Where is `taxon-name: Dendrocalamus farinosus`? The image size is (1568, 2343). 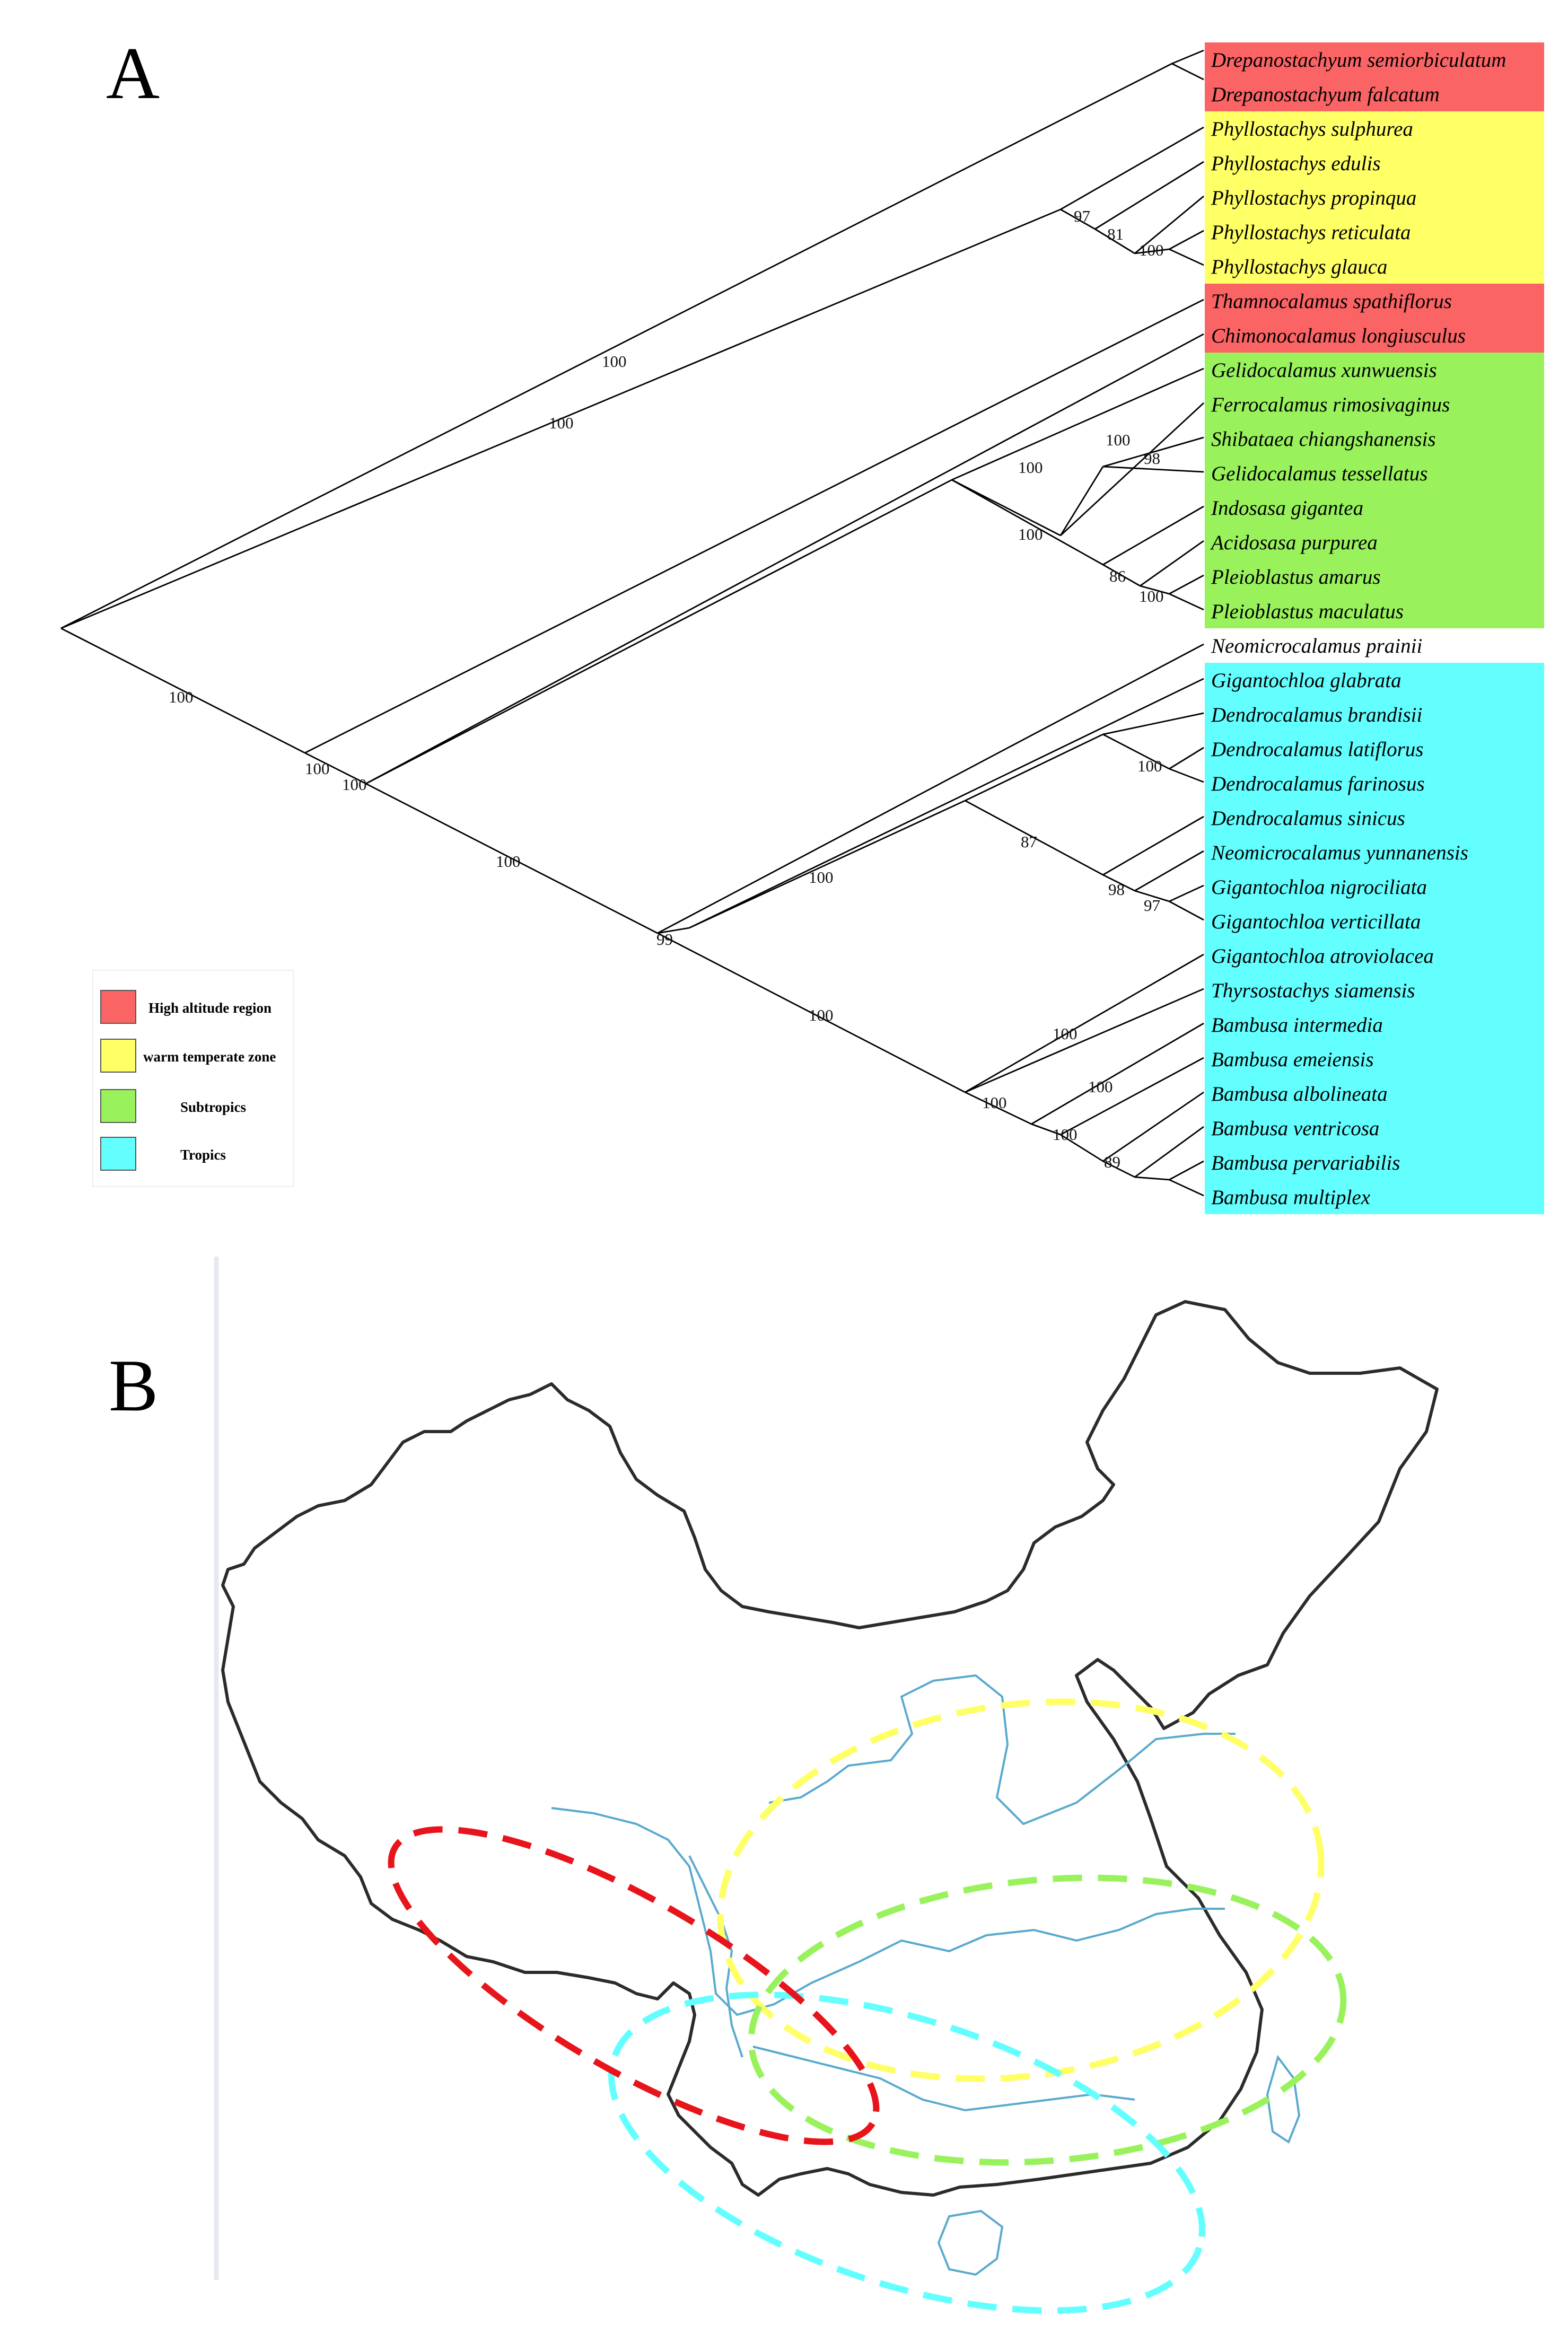
taxon-name: Dendrocalamus farinosus is located at coordinates (1318, 784).